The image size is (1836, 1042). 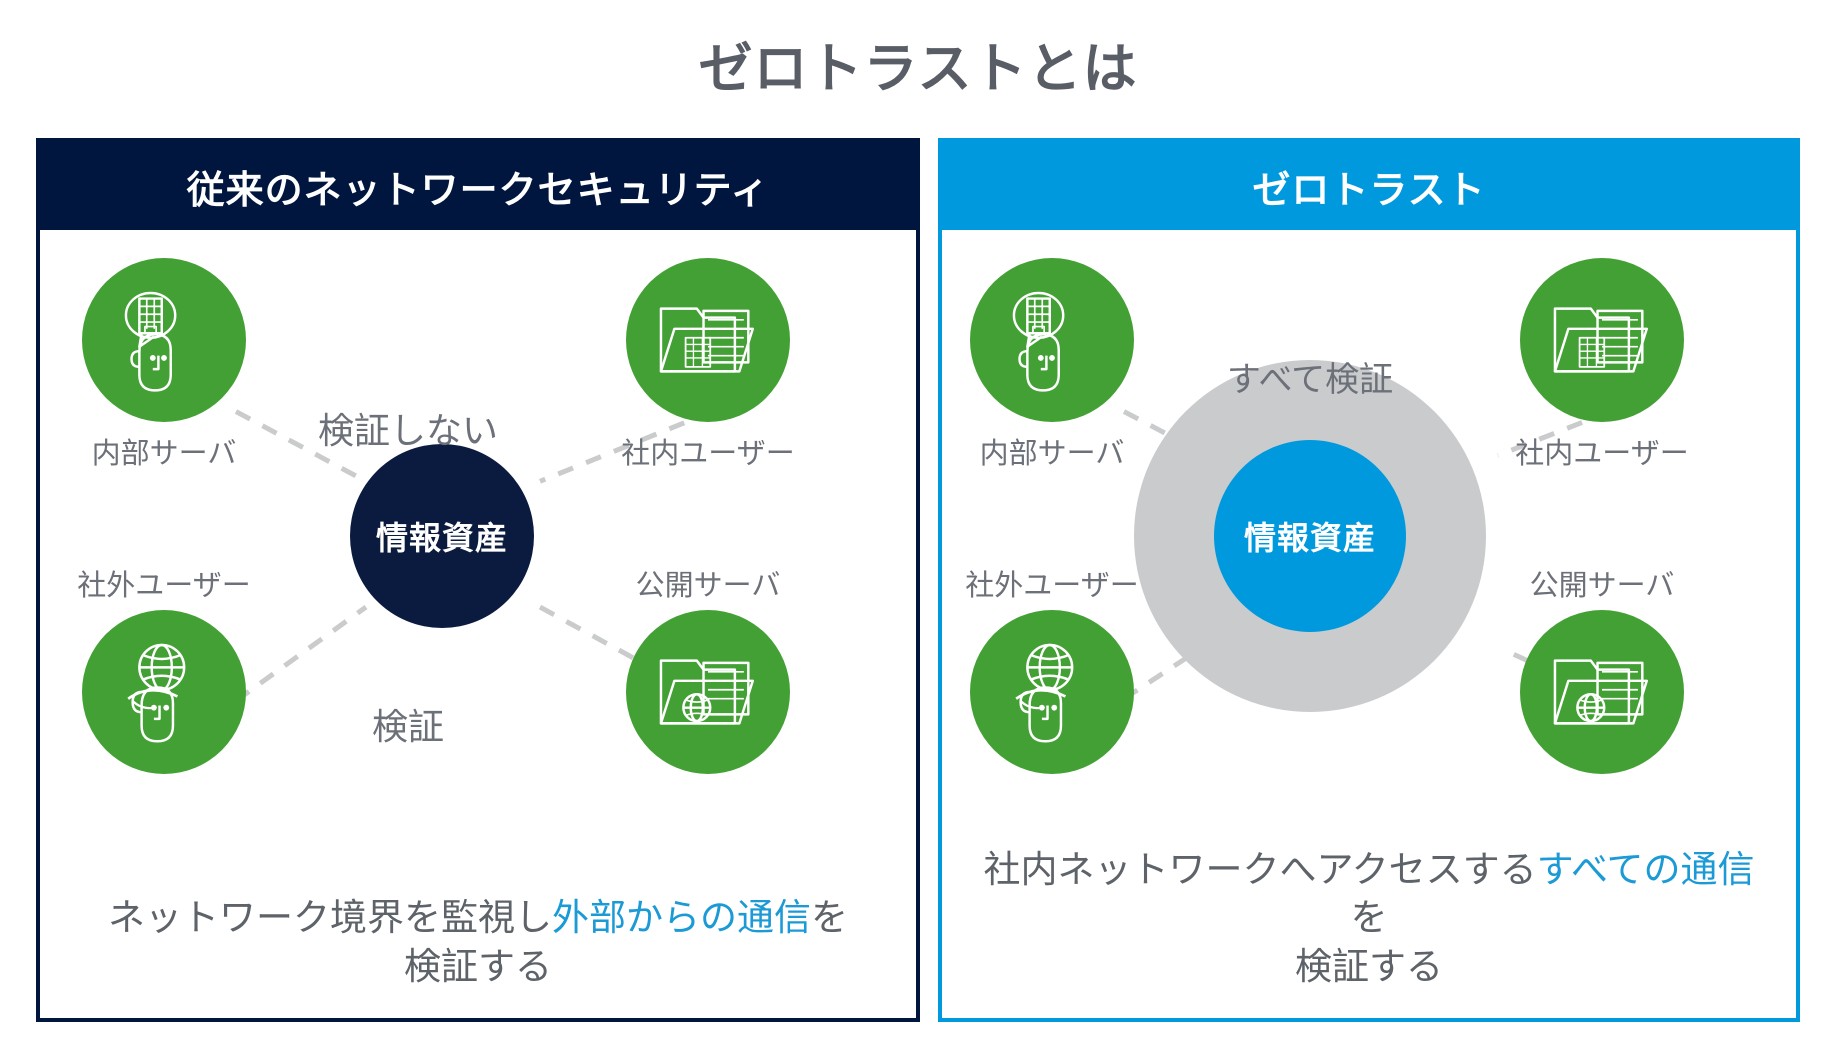 What do you see at coordinates (1369, 186) in the screenshot?
I see `panel-right-header: ゼロトラスト` at bounding box center [1369, 186].